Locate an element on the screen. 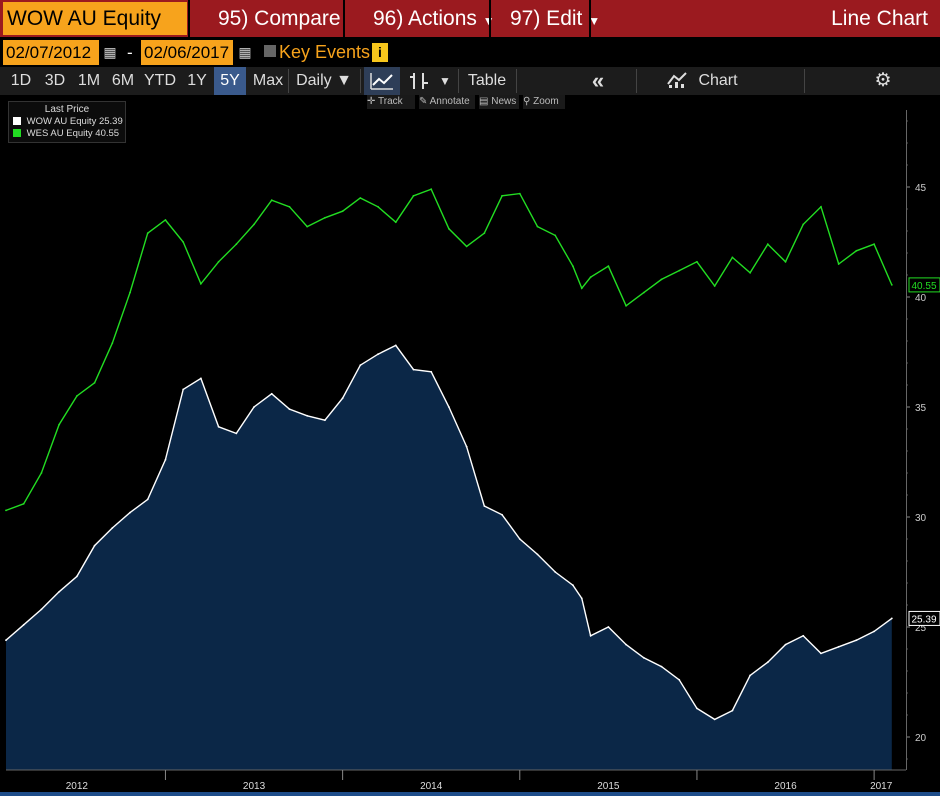 Image resolution: width=940 pixels, height=796 pixels. x-axis: 2012 2013 2014 2015 2016 2017 is located at coordinates (470, 782).